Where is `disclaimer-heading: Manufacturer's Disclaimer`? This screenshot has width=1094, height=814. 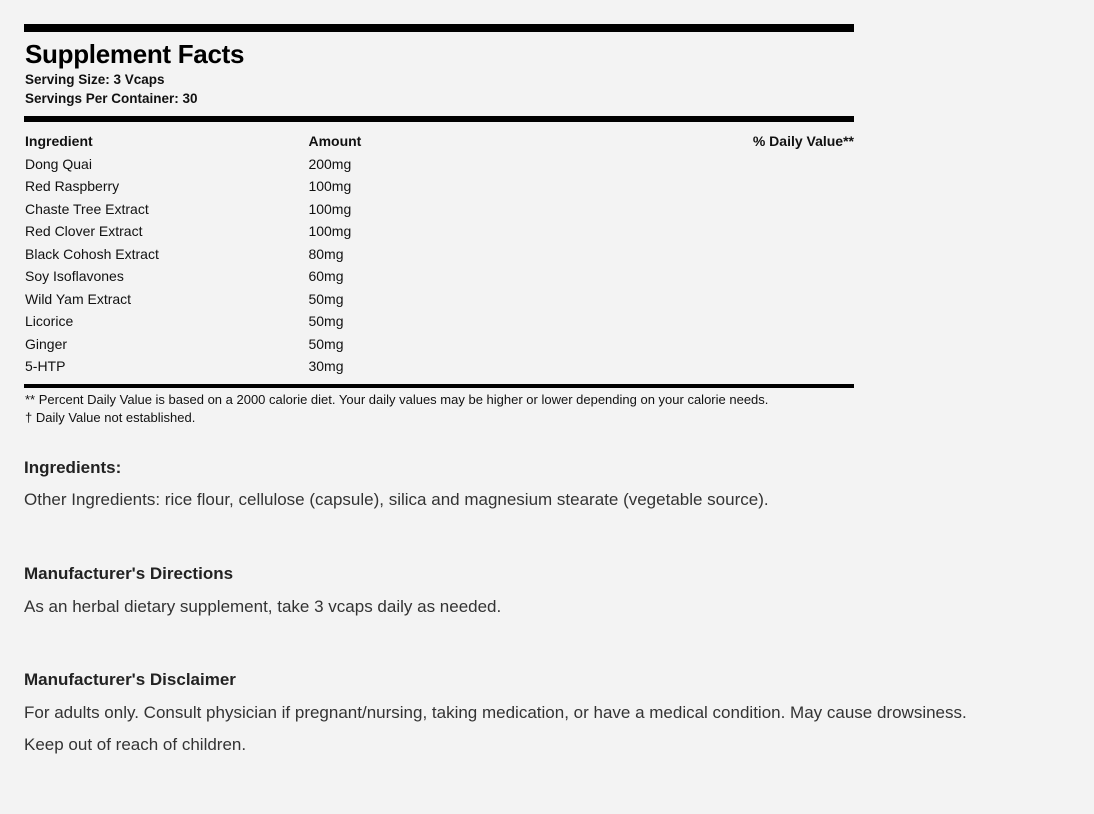
disclaimer-heading: Manufacturer's Disclaimer is located at coordinates (130, 679).